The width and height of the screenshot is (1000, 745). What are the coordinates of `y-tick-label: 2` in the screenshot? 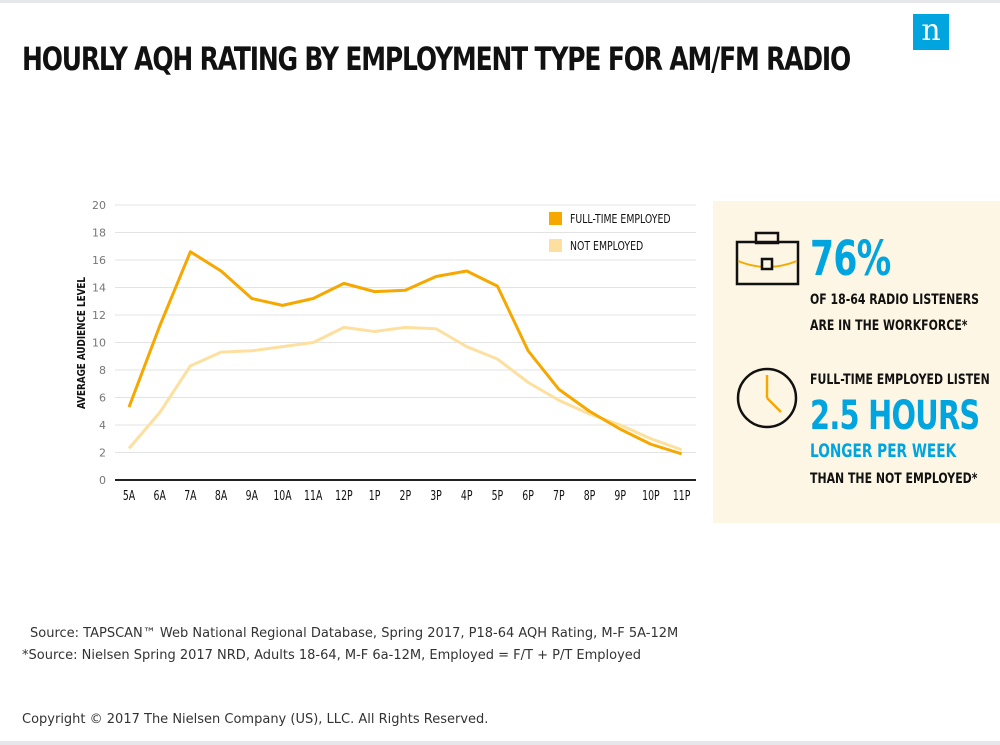 It's located at (102, 453).